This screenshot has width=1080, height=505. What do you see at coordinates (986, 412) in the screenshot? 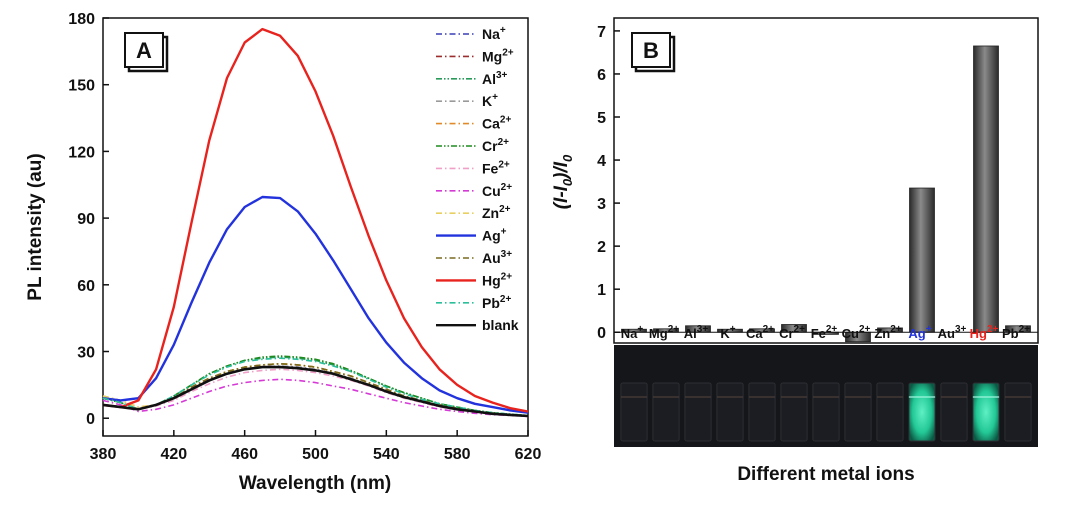
I see `vial-hg` at bounding box center [986, 412].